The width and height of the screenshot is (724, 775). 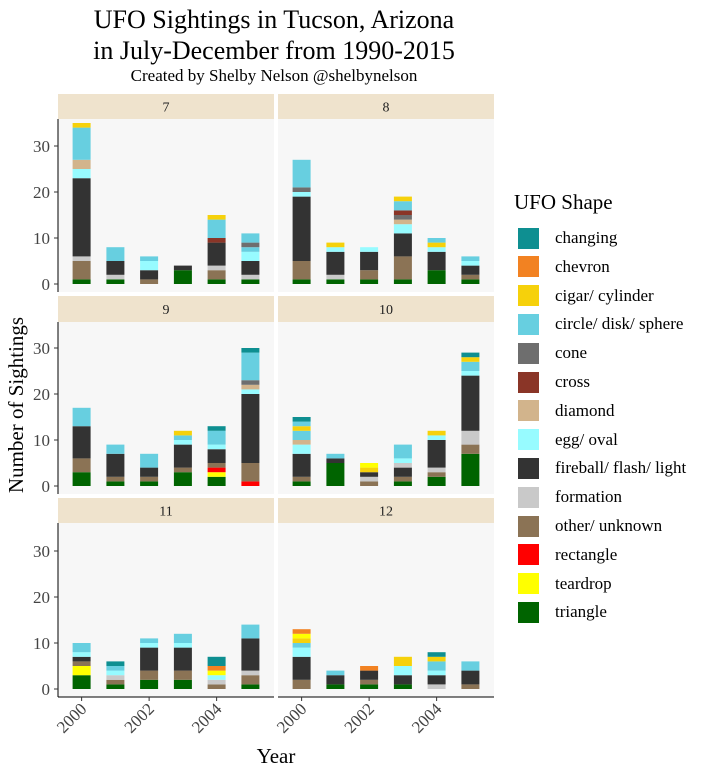 I want to click on bar-segment-9-2005-fireball-flash-light, so click(x=250, y=428).